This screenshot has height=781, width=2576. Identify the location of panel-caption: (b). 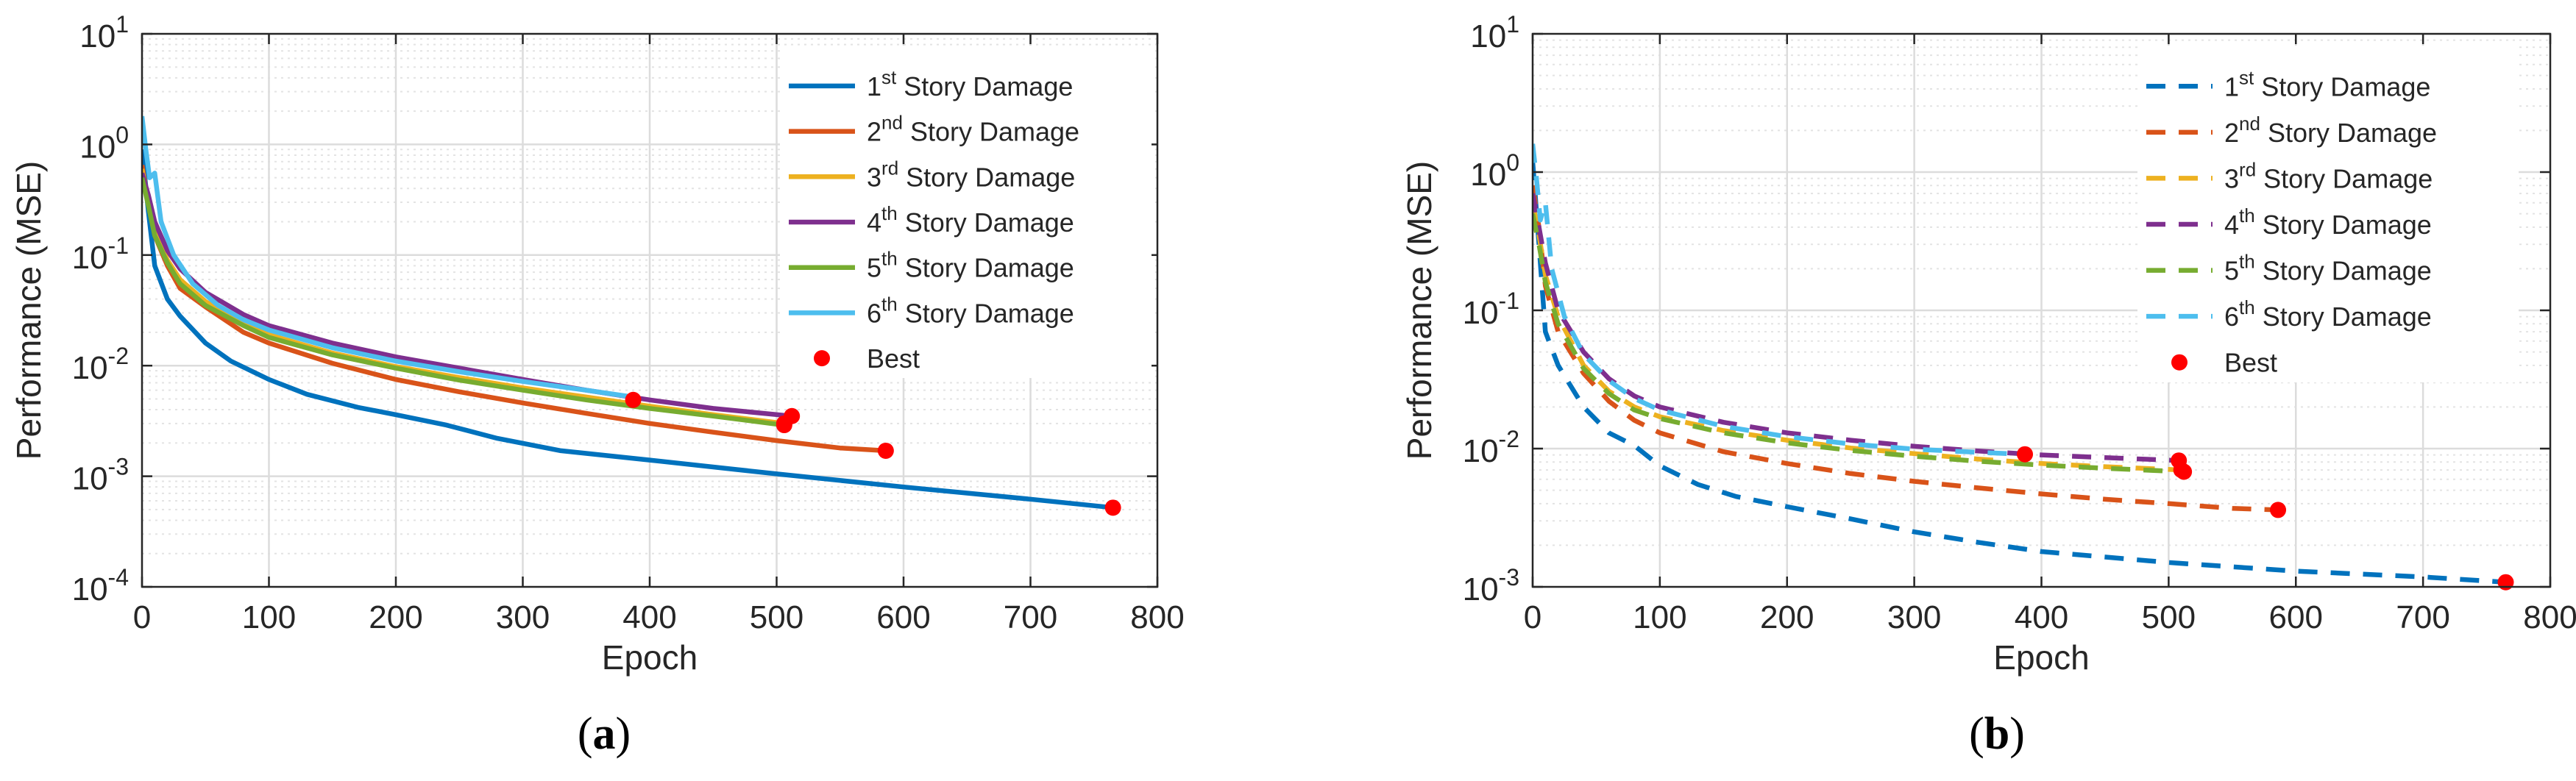
(1997, 734).